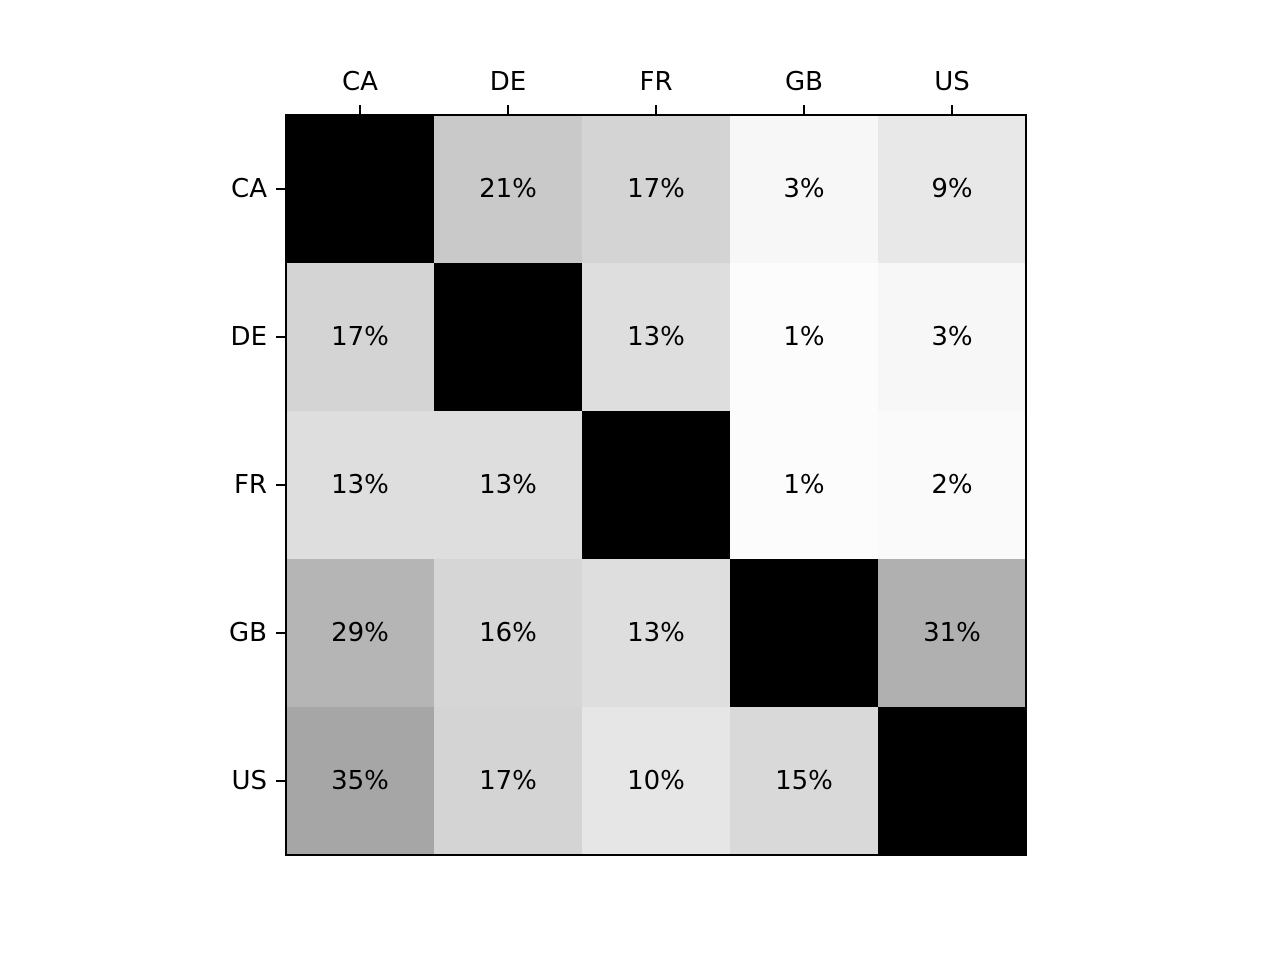 Image resolution: width=1280 pixels, height=965 pixels. I want to click on heatmap-cell-us-fr, so click(656, 781).